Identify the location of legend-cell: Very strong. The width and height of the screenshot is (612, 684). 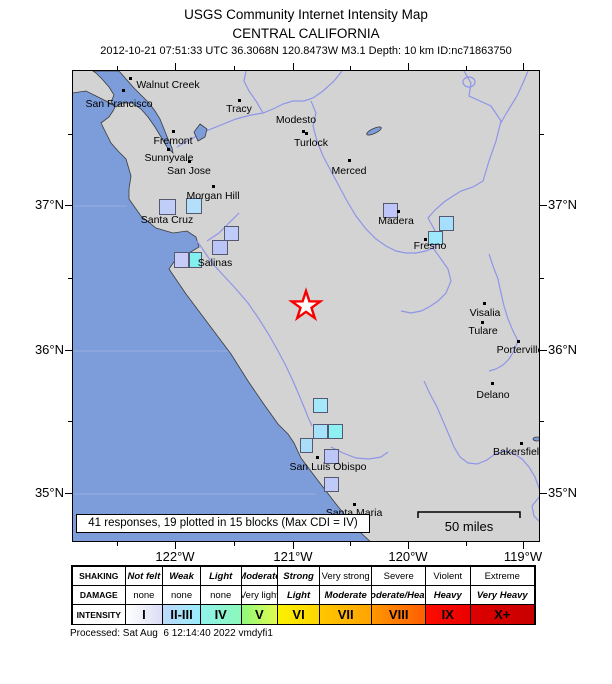
(346, 576).